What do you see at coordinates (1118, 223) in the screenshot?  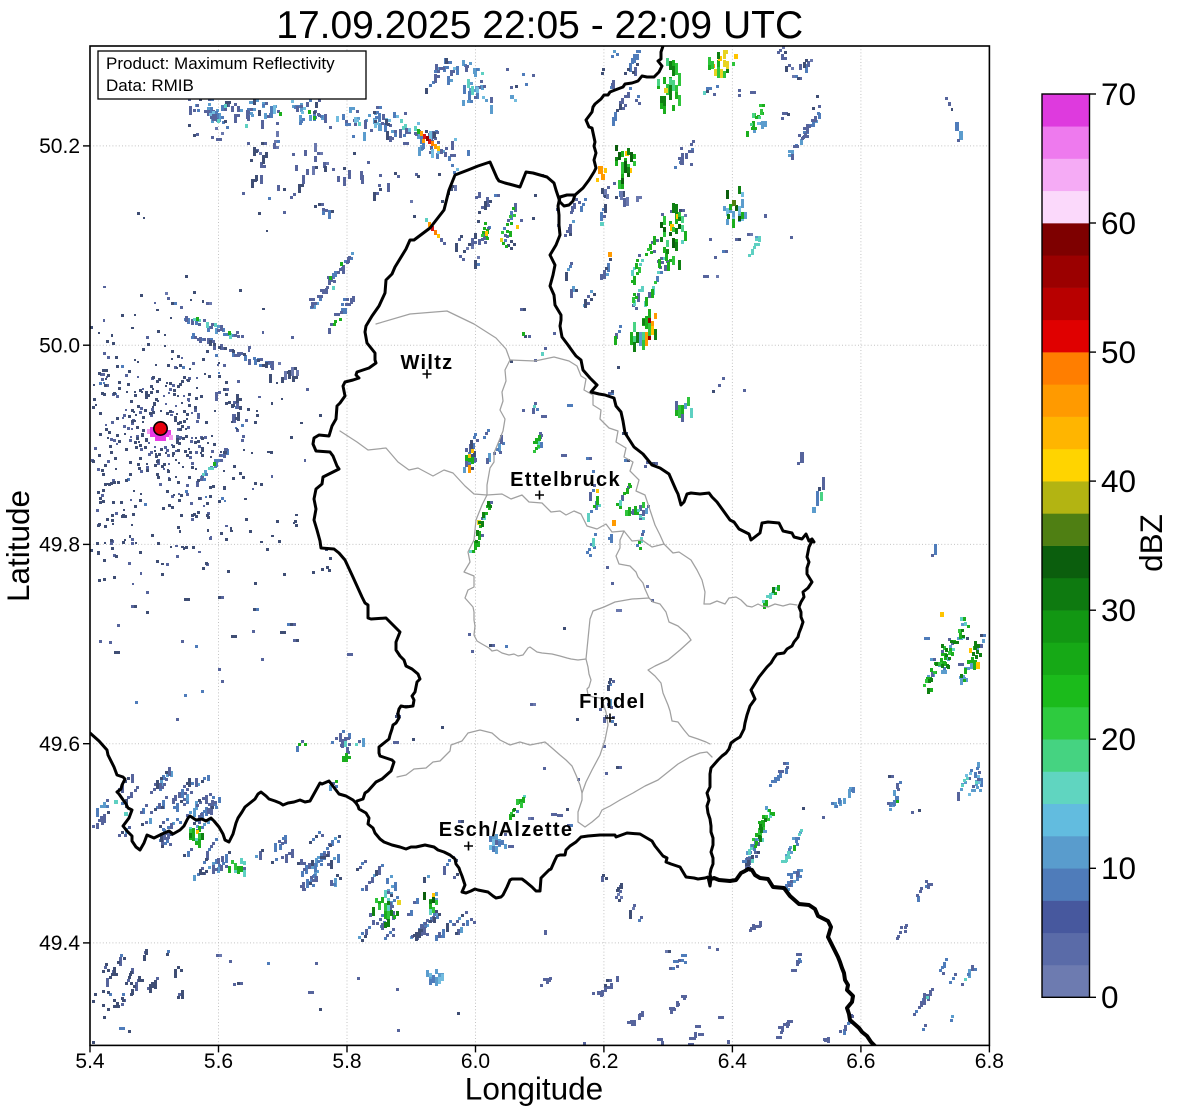 I see `svg-text: 60` at bounding box center [1118, 223].